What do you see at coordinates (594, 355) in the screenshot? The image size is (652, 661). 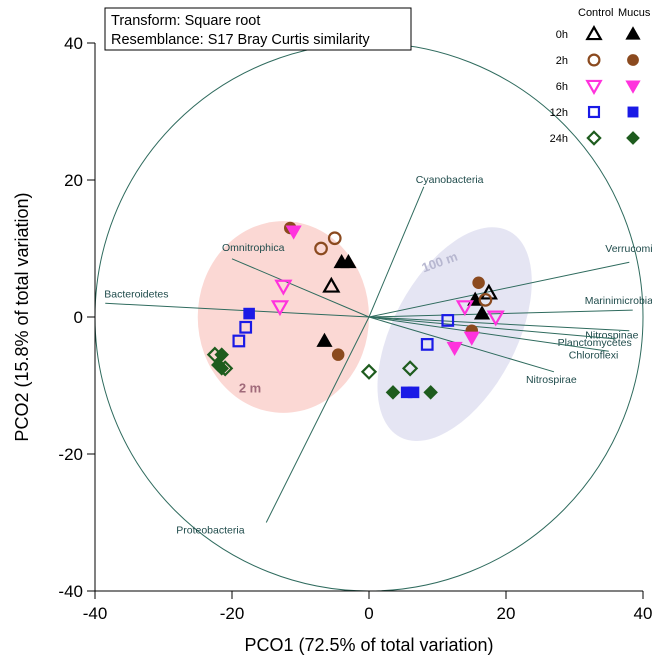 I see `vector-label-chloroflexi: Chloroflexi` at bounding box center [594, 355].